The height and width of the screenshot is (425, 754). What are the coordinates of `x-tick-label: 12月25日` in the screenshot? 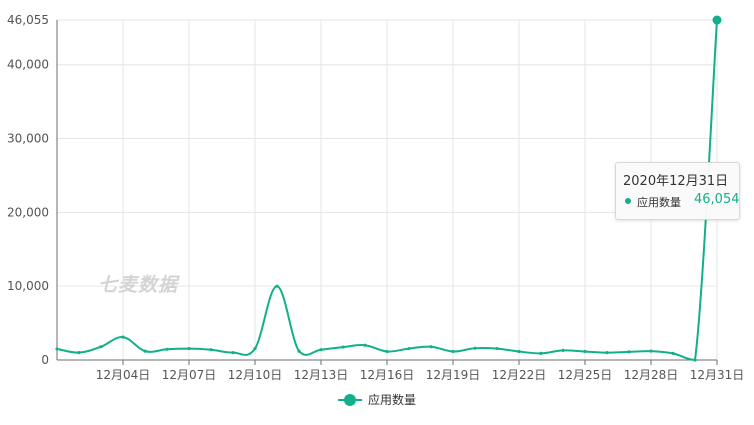 It's located at (585, 375).